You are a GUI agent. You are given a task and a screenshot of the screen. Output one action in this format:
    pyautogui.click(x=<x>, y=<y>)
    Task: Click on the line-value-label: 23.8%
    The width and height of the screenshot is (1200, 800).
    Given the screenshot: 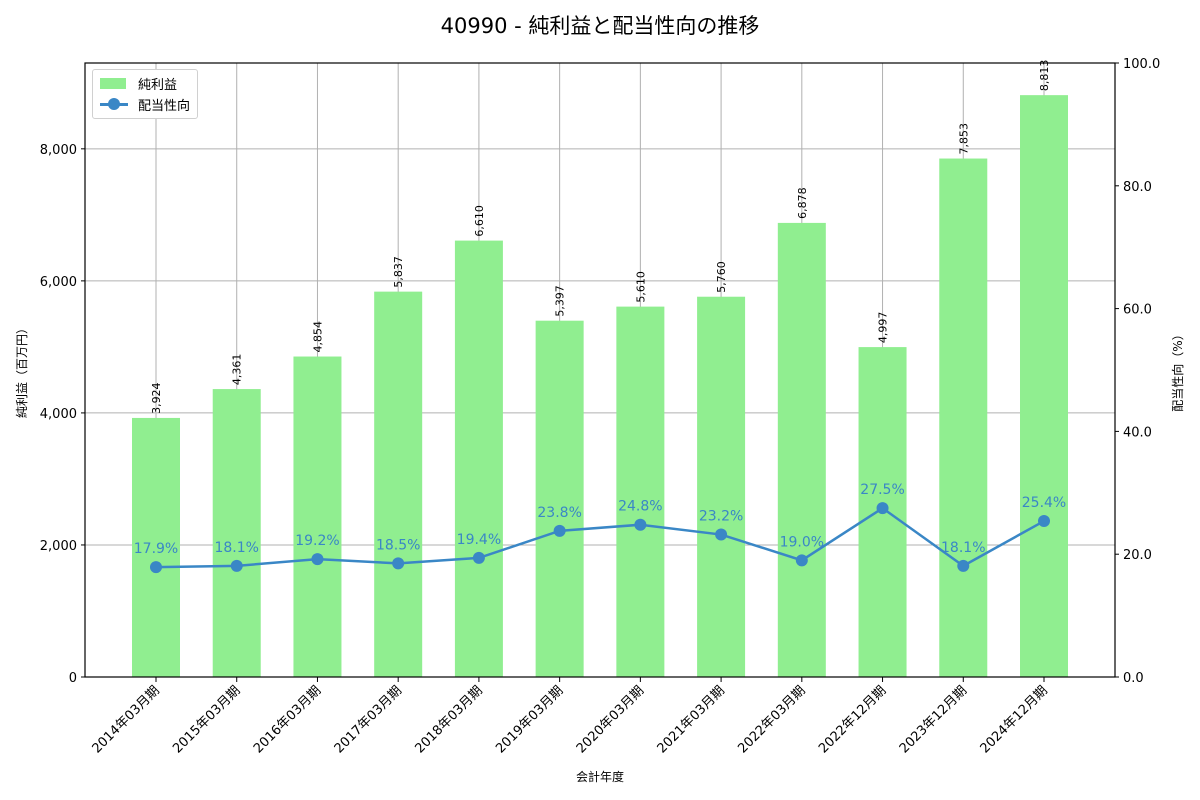 What is the action you would take?
    pyautogui.click(x=559, y=513)
    